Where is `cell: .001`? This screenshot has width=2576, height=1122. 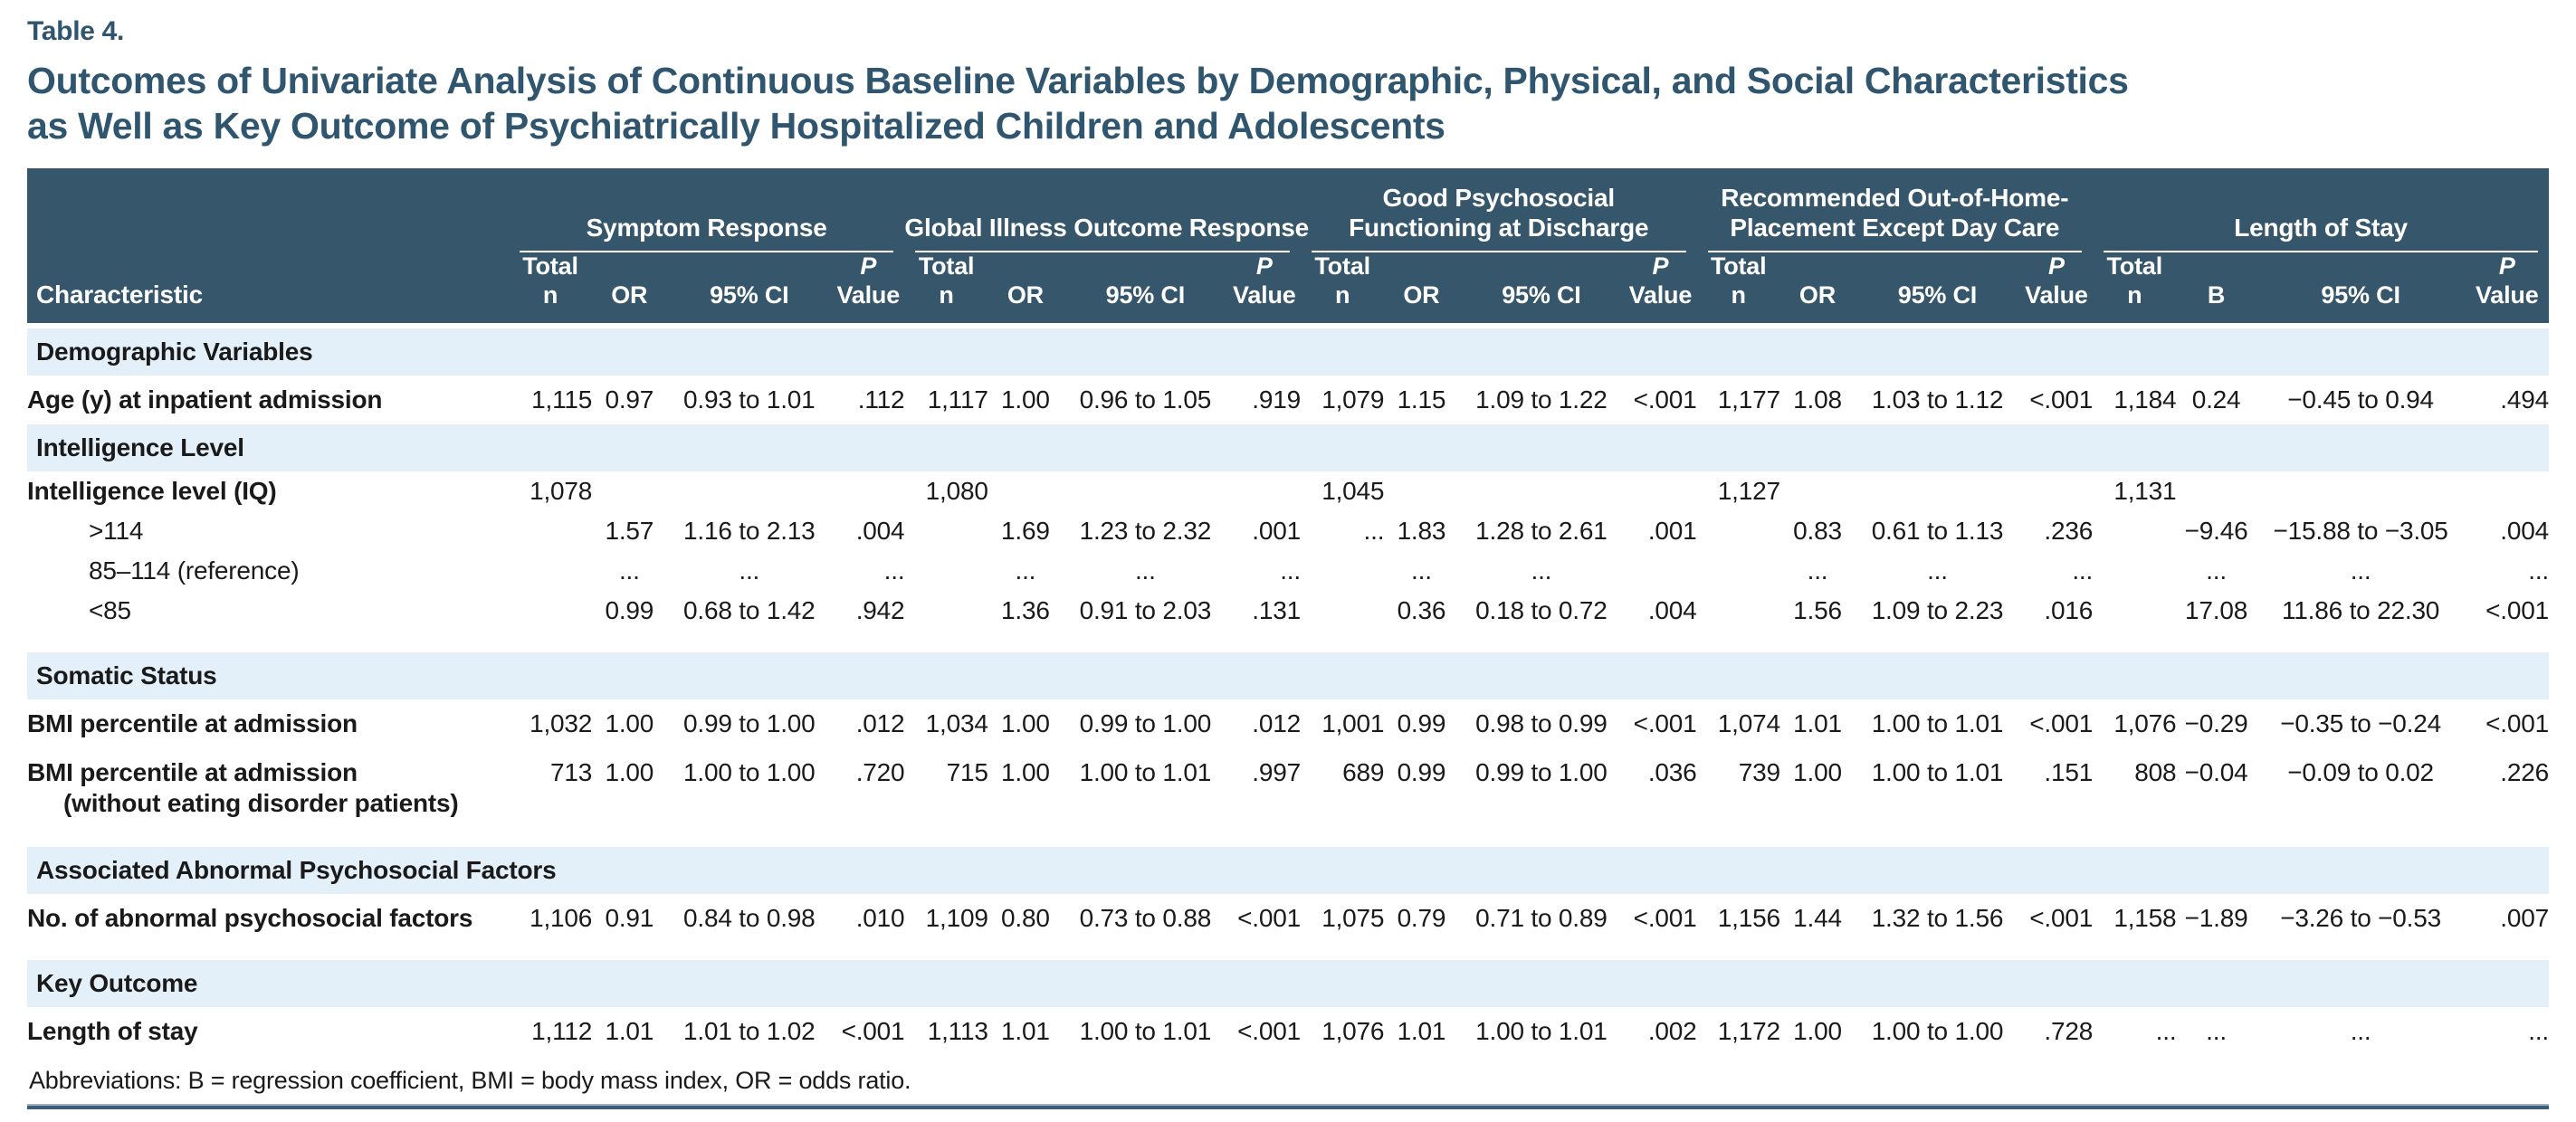 cell: .001 is located at coordinates (1672, 531).